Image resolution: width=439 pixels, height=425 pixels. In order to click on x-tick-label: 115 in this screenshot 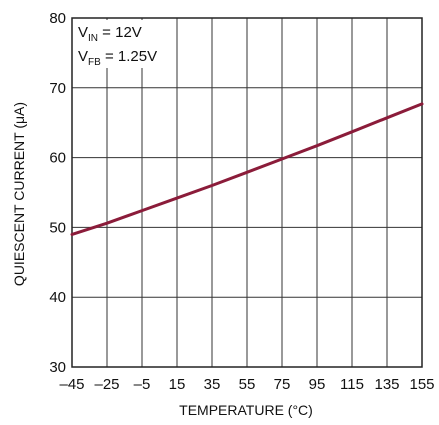, I will do `click(352, 384)`.